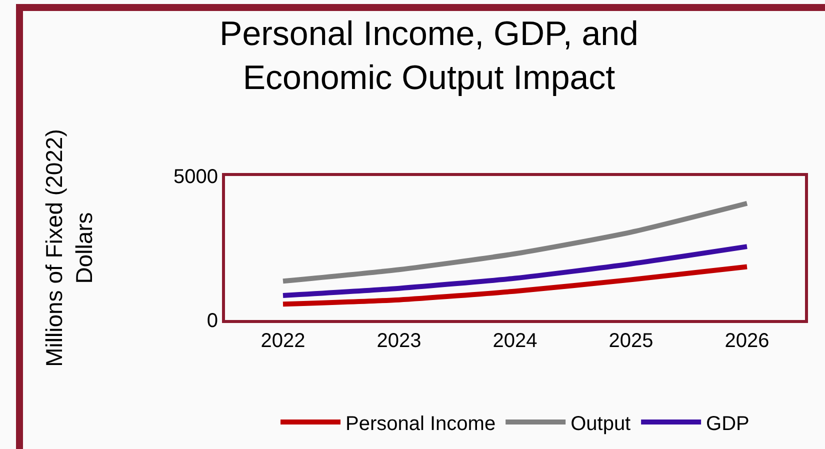 The height and width of the screenshot is (449, 825). Describe the element at coordinates (601, 423) in the screenshot. I see `legend-label: Output` at that location.